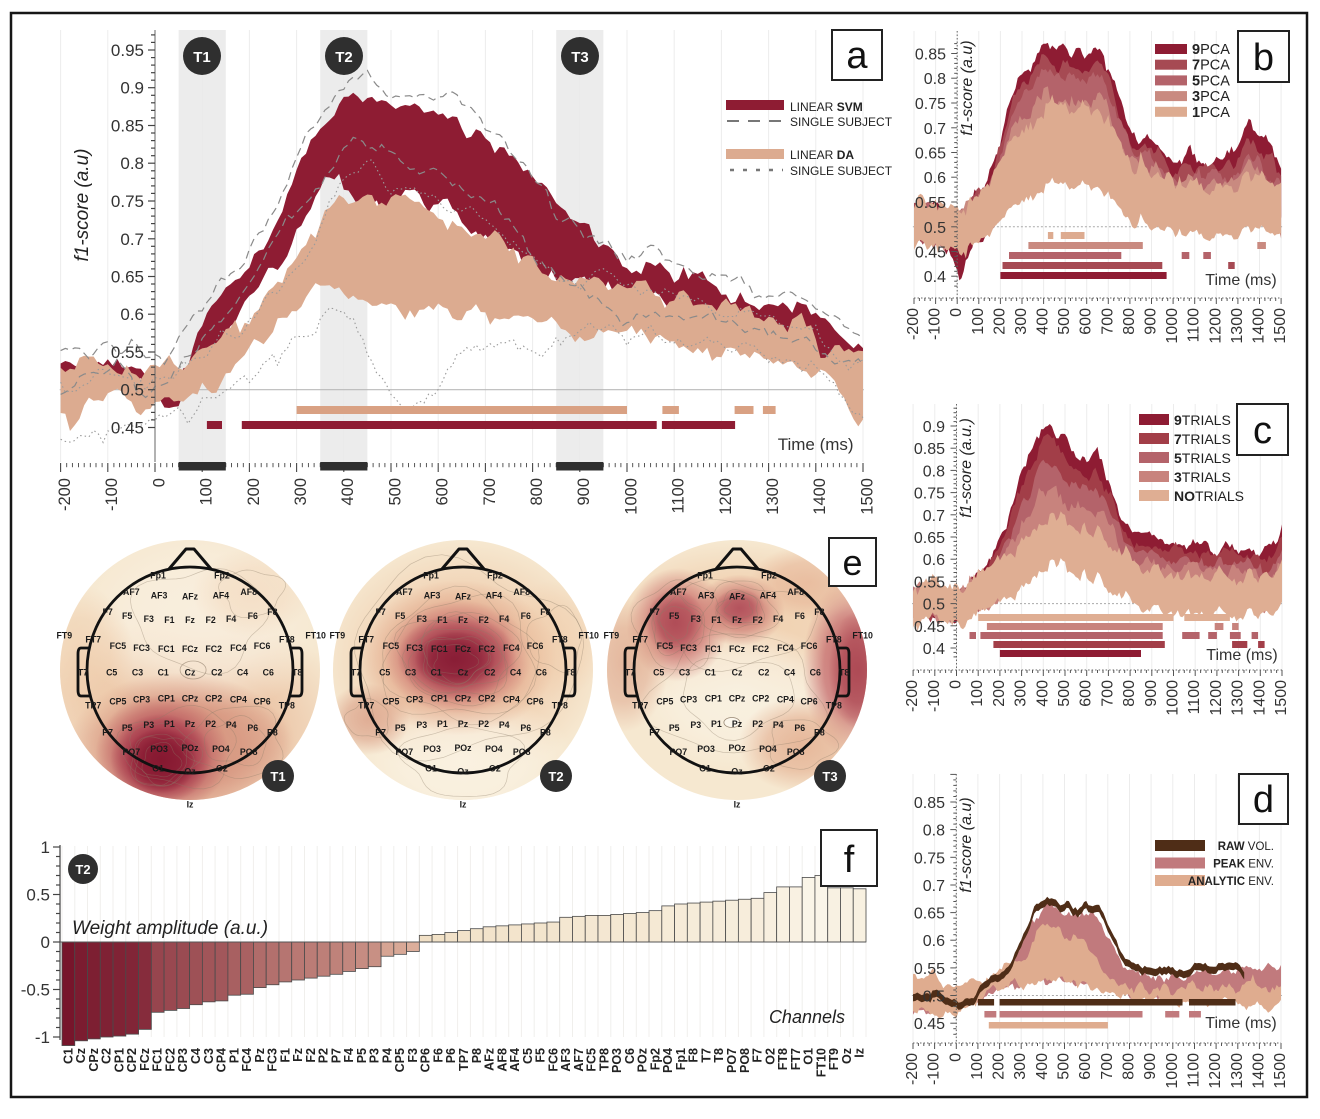  Describe the element at coordinates (190, 698) in the screenshot. I see `svg-text: CPz` at that location.